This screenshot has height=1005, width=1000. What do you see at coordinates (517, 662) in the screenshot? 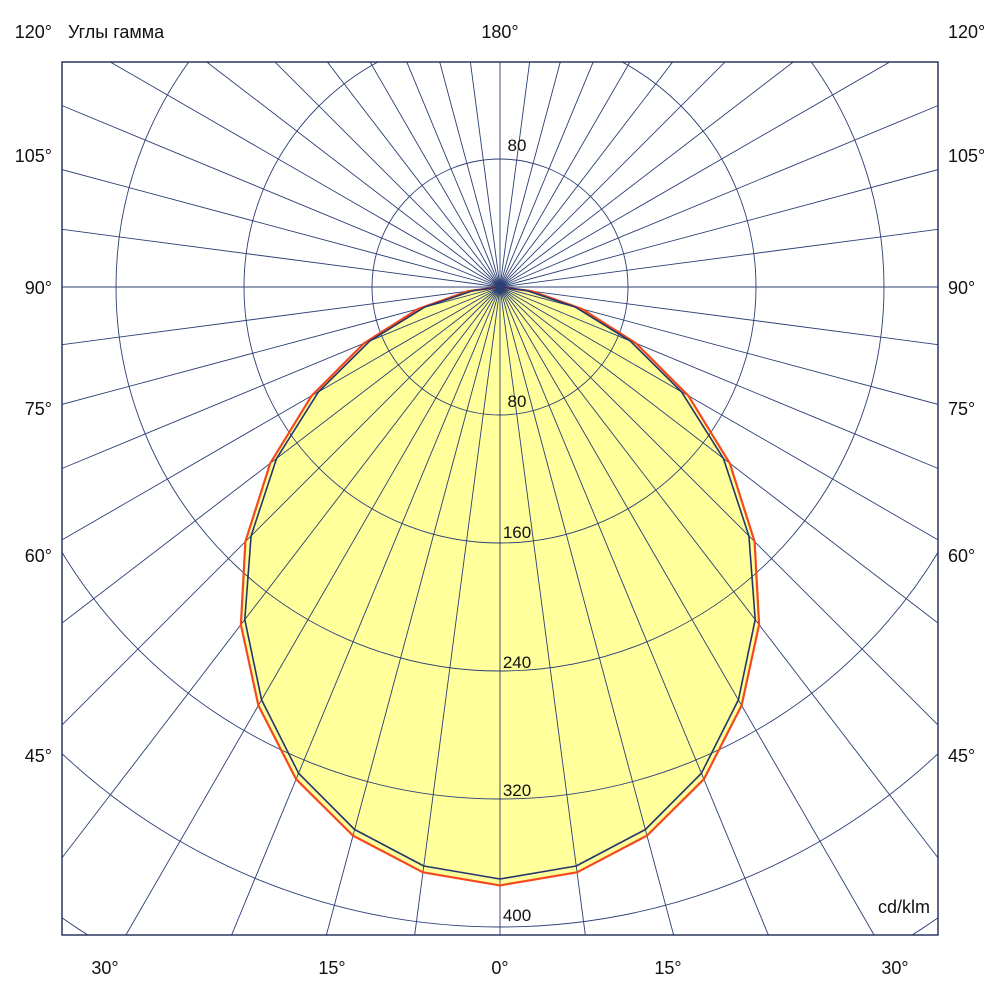
I see `radial-tick-label: 240` at bounding box center [517, 662].